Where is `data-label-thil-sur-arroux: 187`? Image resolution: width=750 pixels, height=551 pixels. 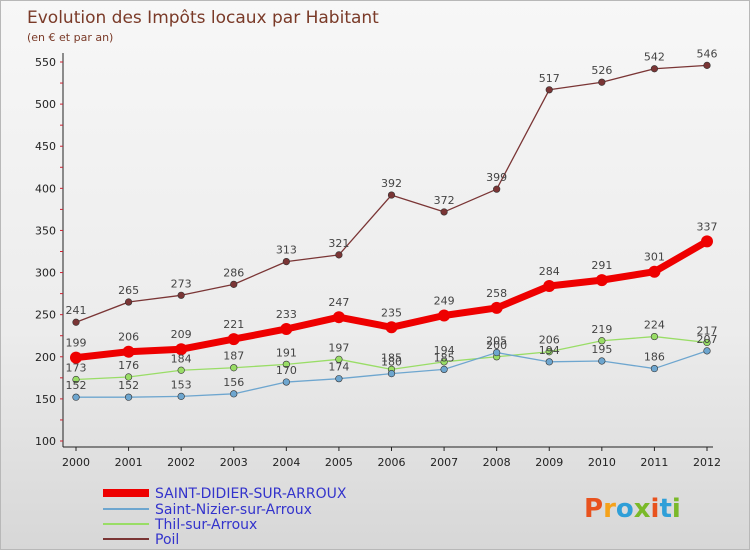 data-label-thil-sur-arroux: 187 is located at coordinates (233, 356).